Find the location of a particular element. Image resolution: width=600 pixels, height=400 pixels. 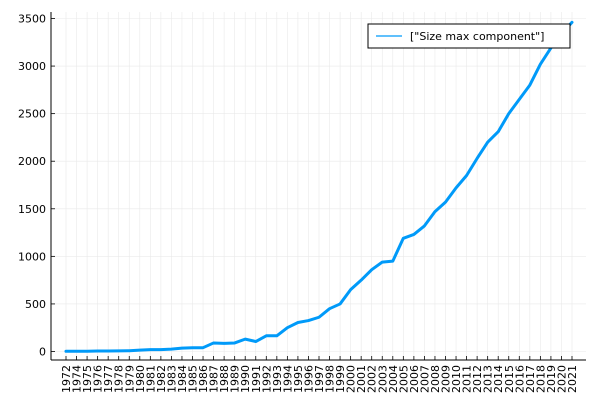

legend: ["Size max component"] is located at coordinates (469, 36).